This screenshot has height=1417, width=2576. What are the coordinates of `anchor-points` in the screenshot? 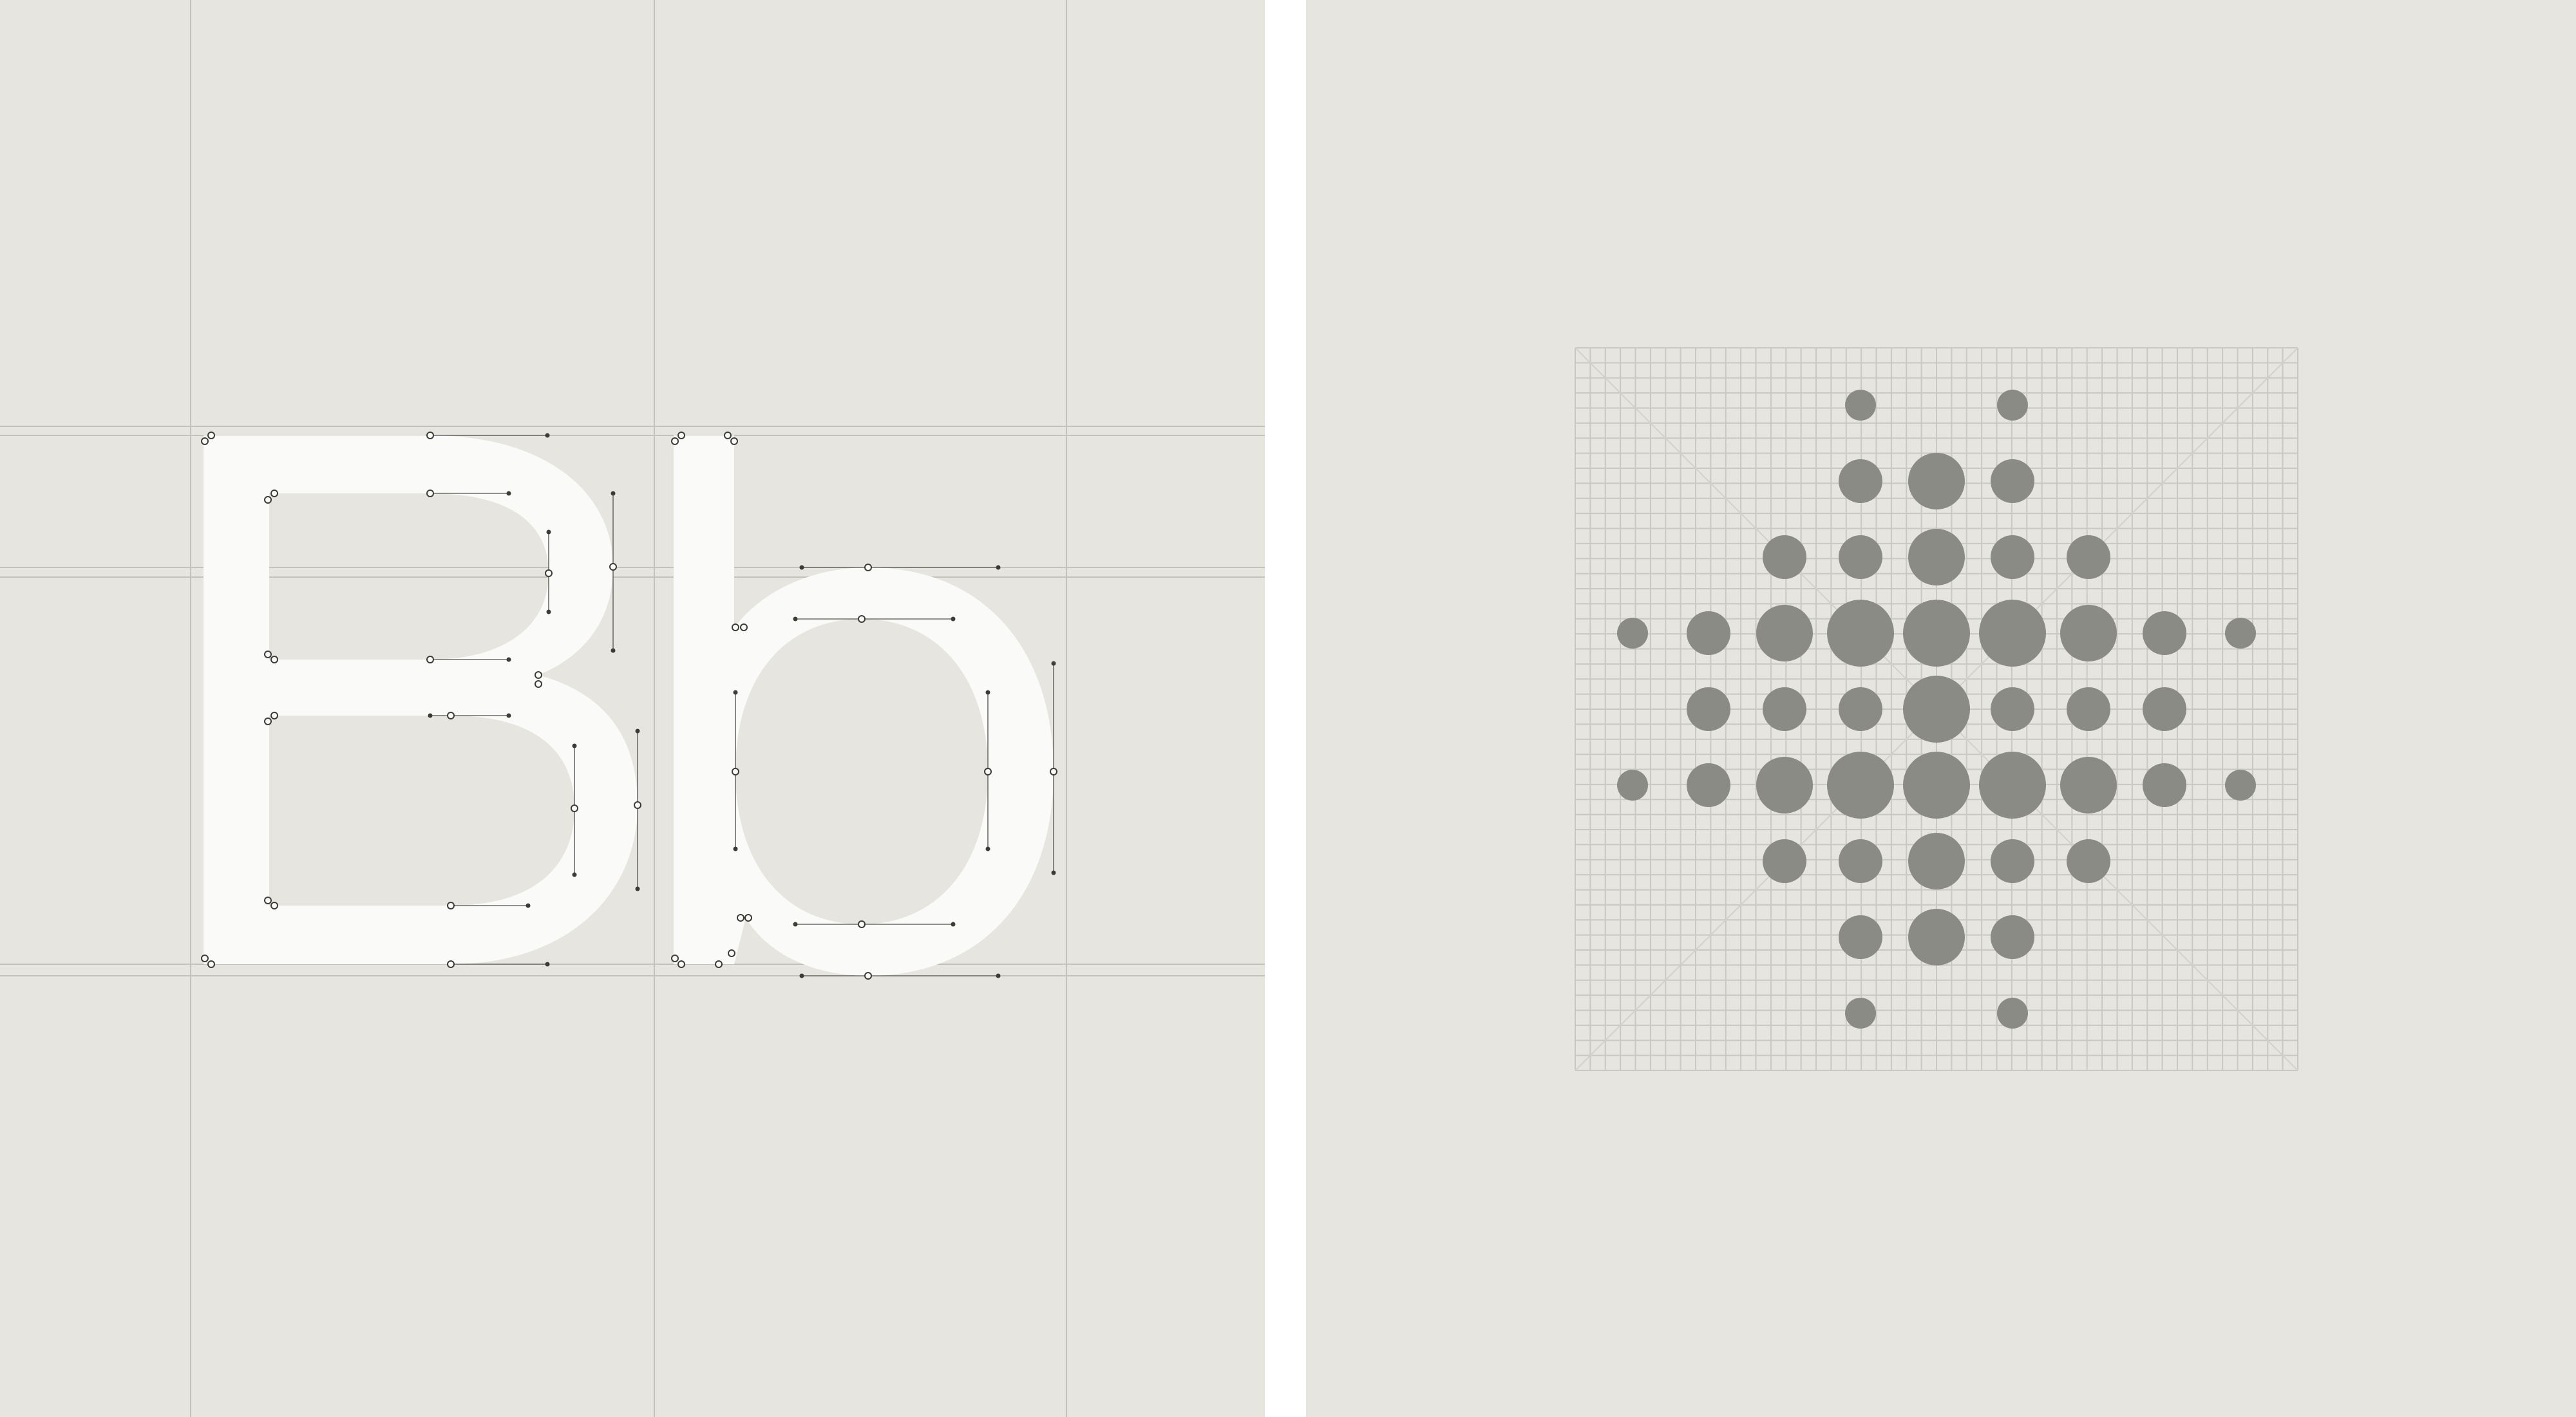 It's located at (629, 706).